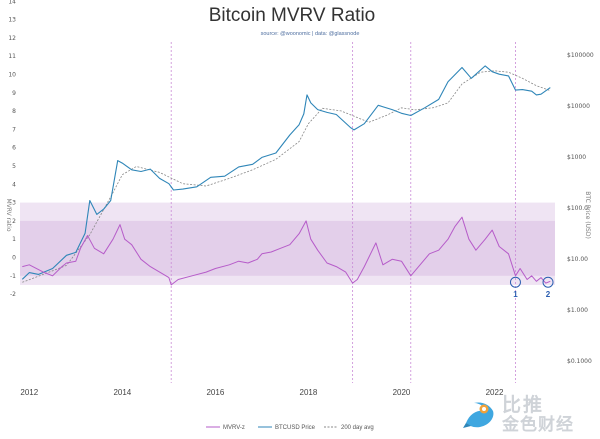 Image resolution: width=600 pixels, height=439 pixels. I want to click on legend-label: BTCUSD Price, so click(295, 428).